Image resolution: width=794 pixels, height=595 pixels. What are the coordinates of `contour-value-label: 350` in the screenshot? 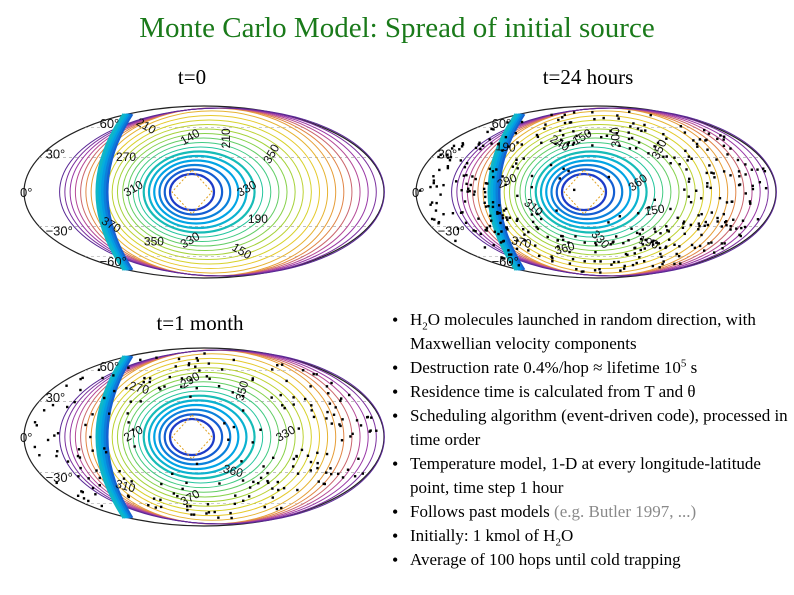 It's located at (154, 242).